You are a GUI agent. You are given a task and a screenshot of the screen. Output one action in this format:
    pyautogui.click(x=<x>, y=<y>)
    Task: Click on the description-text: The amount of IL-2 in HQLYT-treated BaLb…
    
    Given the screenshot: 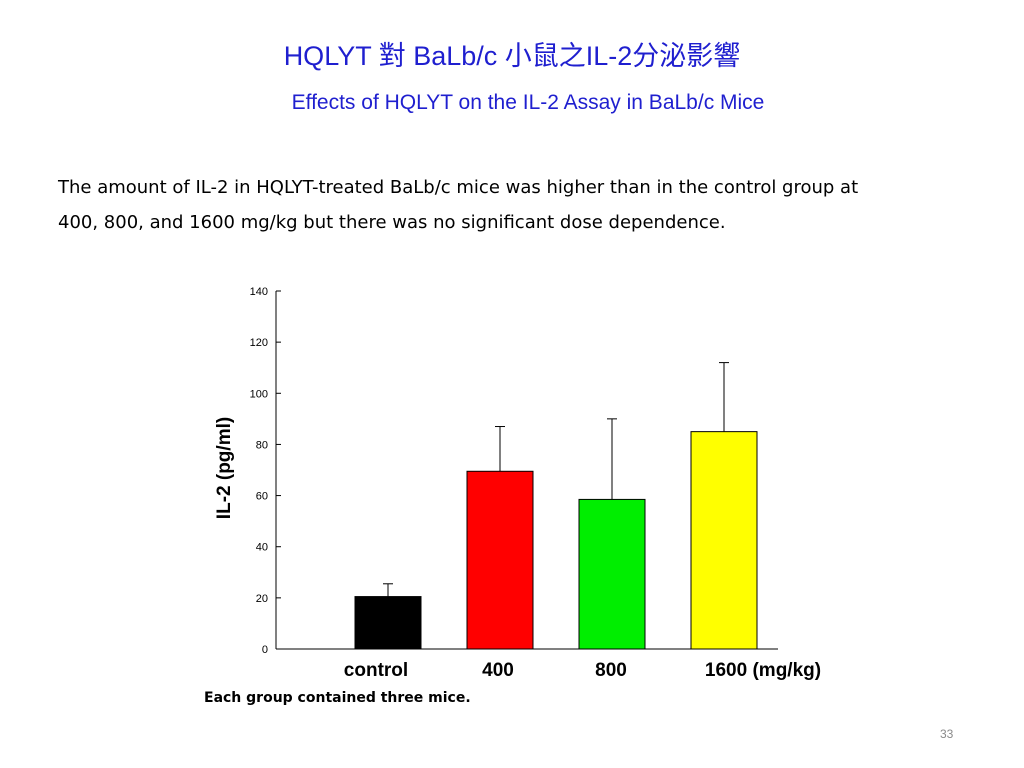 What is the action you would take?
    pyautogui.click(x=528, y=205)
    